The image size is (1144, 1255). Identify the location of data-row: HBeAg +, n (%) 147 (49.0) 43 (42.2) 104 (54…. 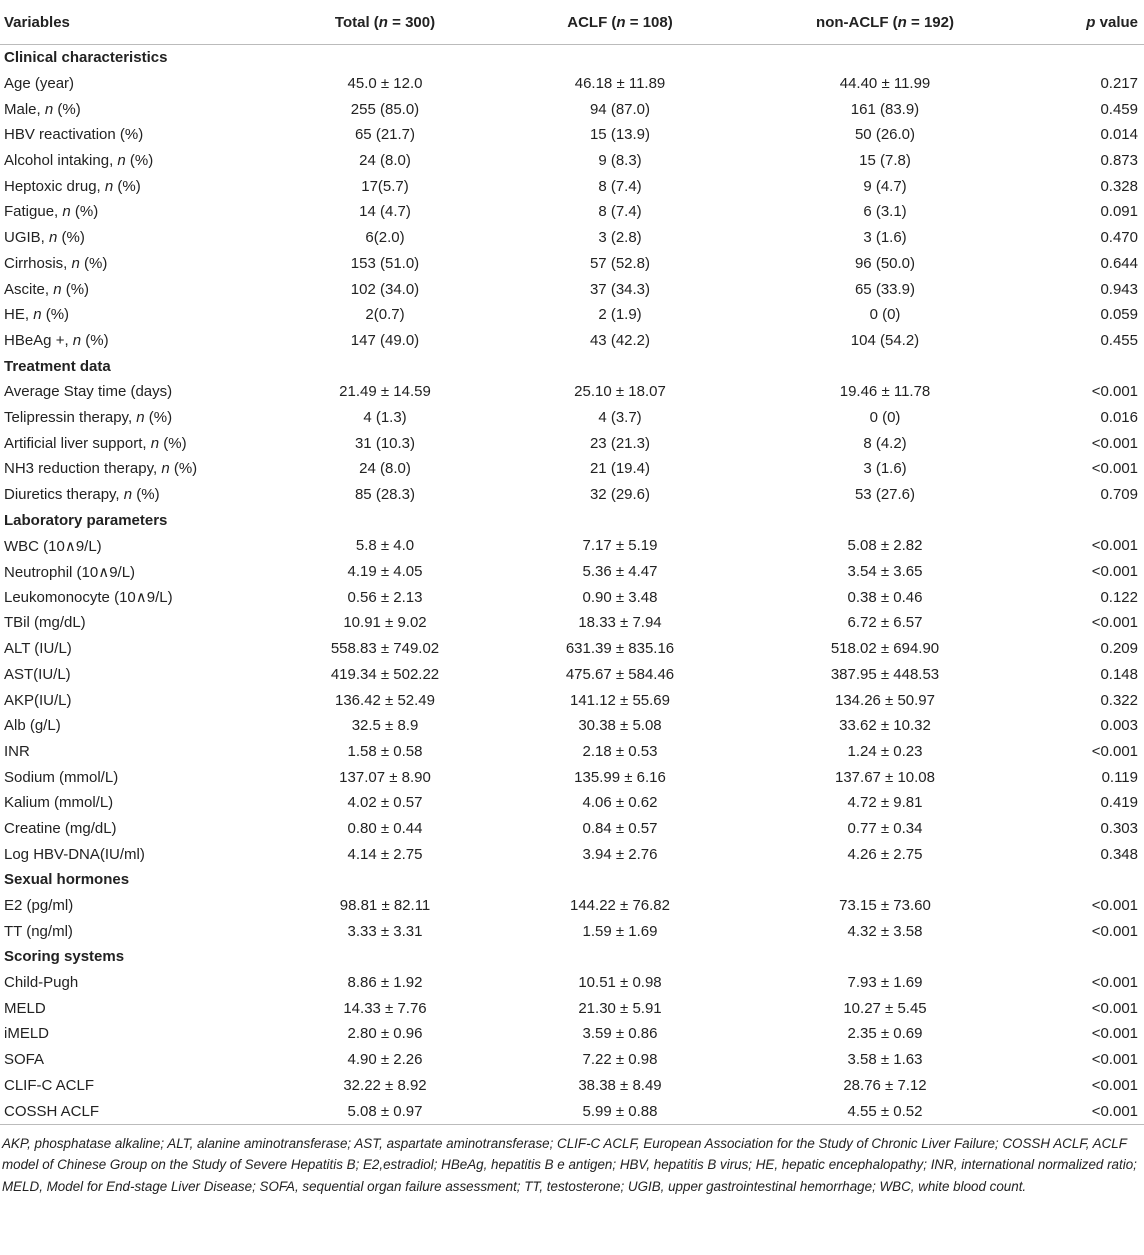
(572, 341).